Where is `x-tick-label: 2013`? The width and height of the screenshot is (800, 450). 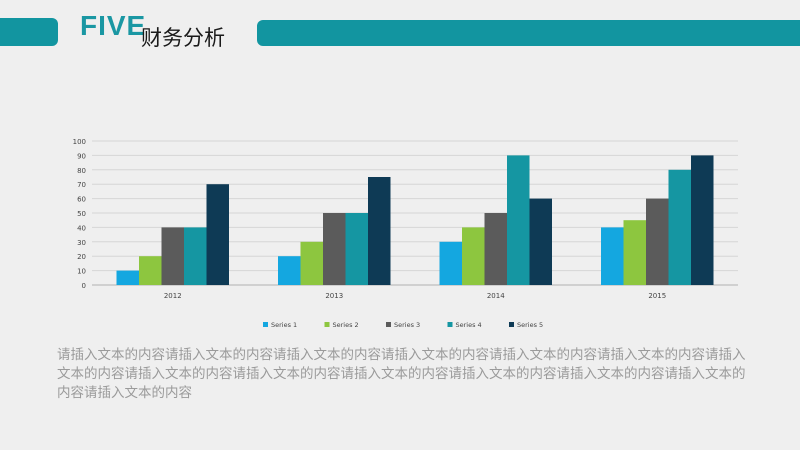
x-tick-label: 2013 is located at coordinates (334, 296).